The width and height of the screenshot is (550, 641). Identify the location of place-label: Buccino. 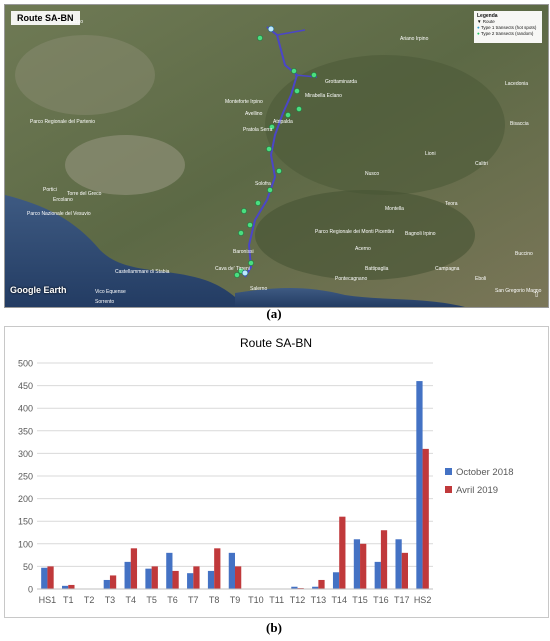
(524, 254).